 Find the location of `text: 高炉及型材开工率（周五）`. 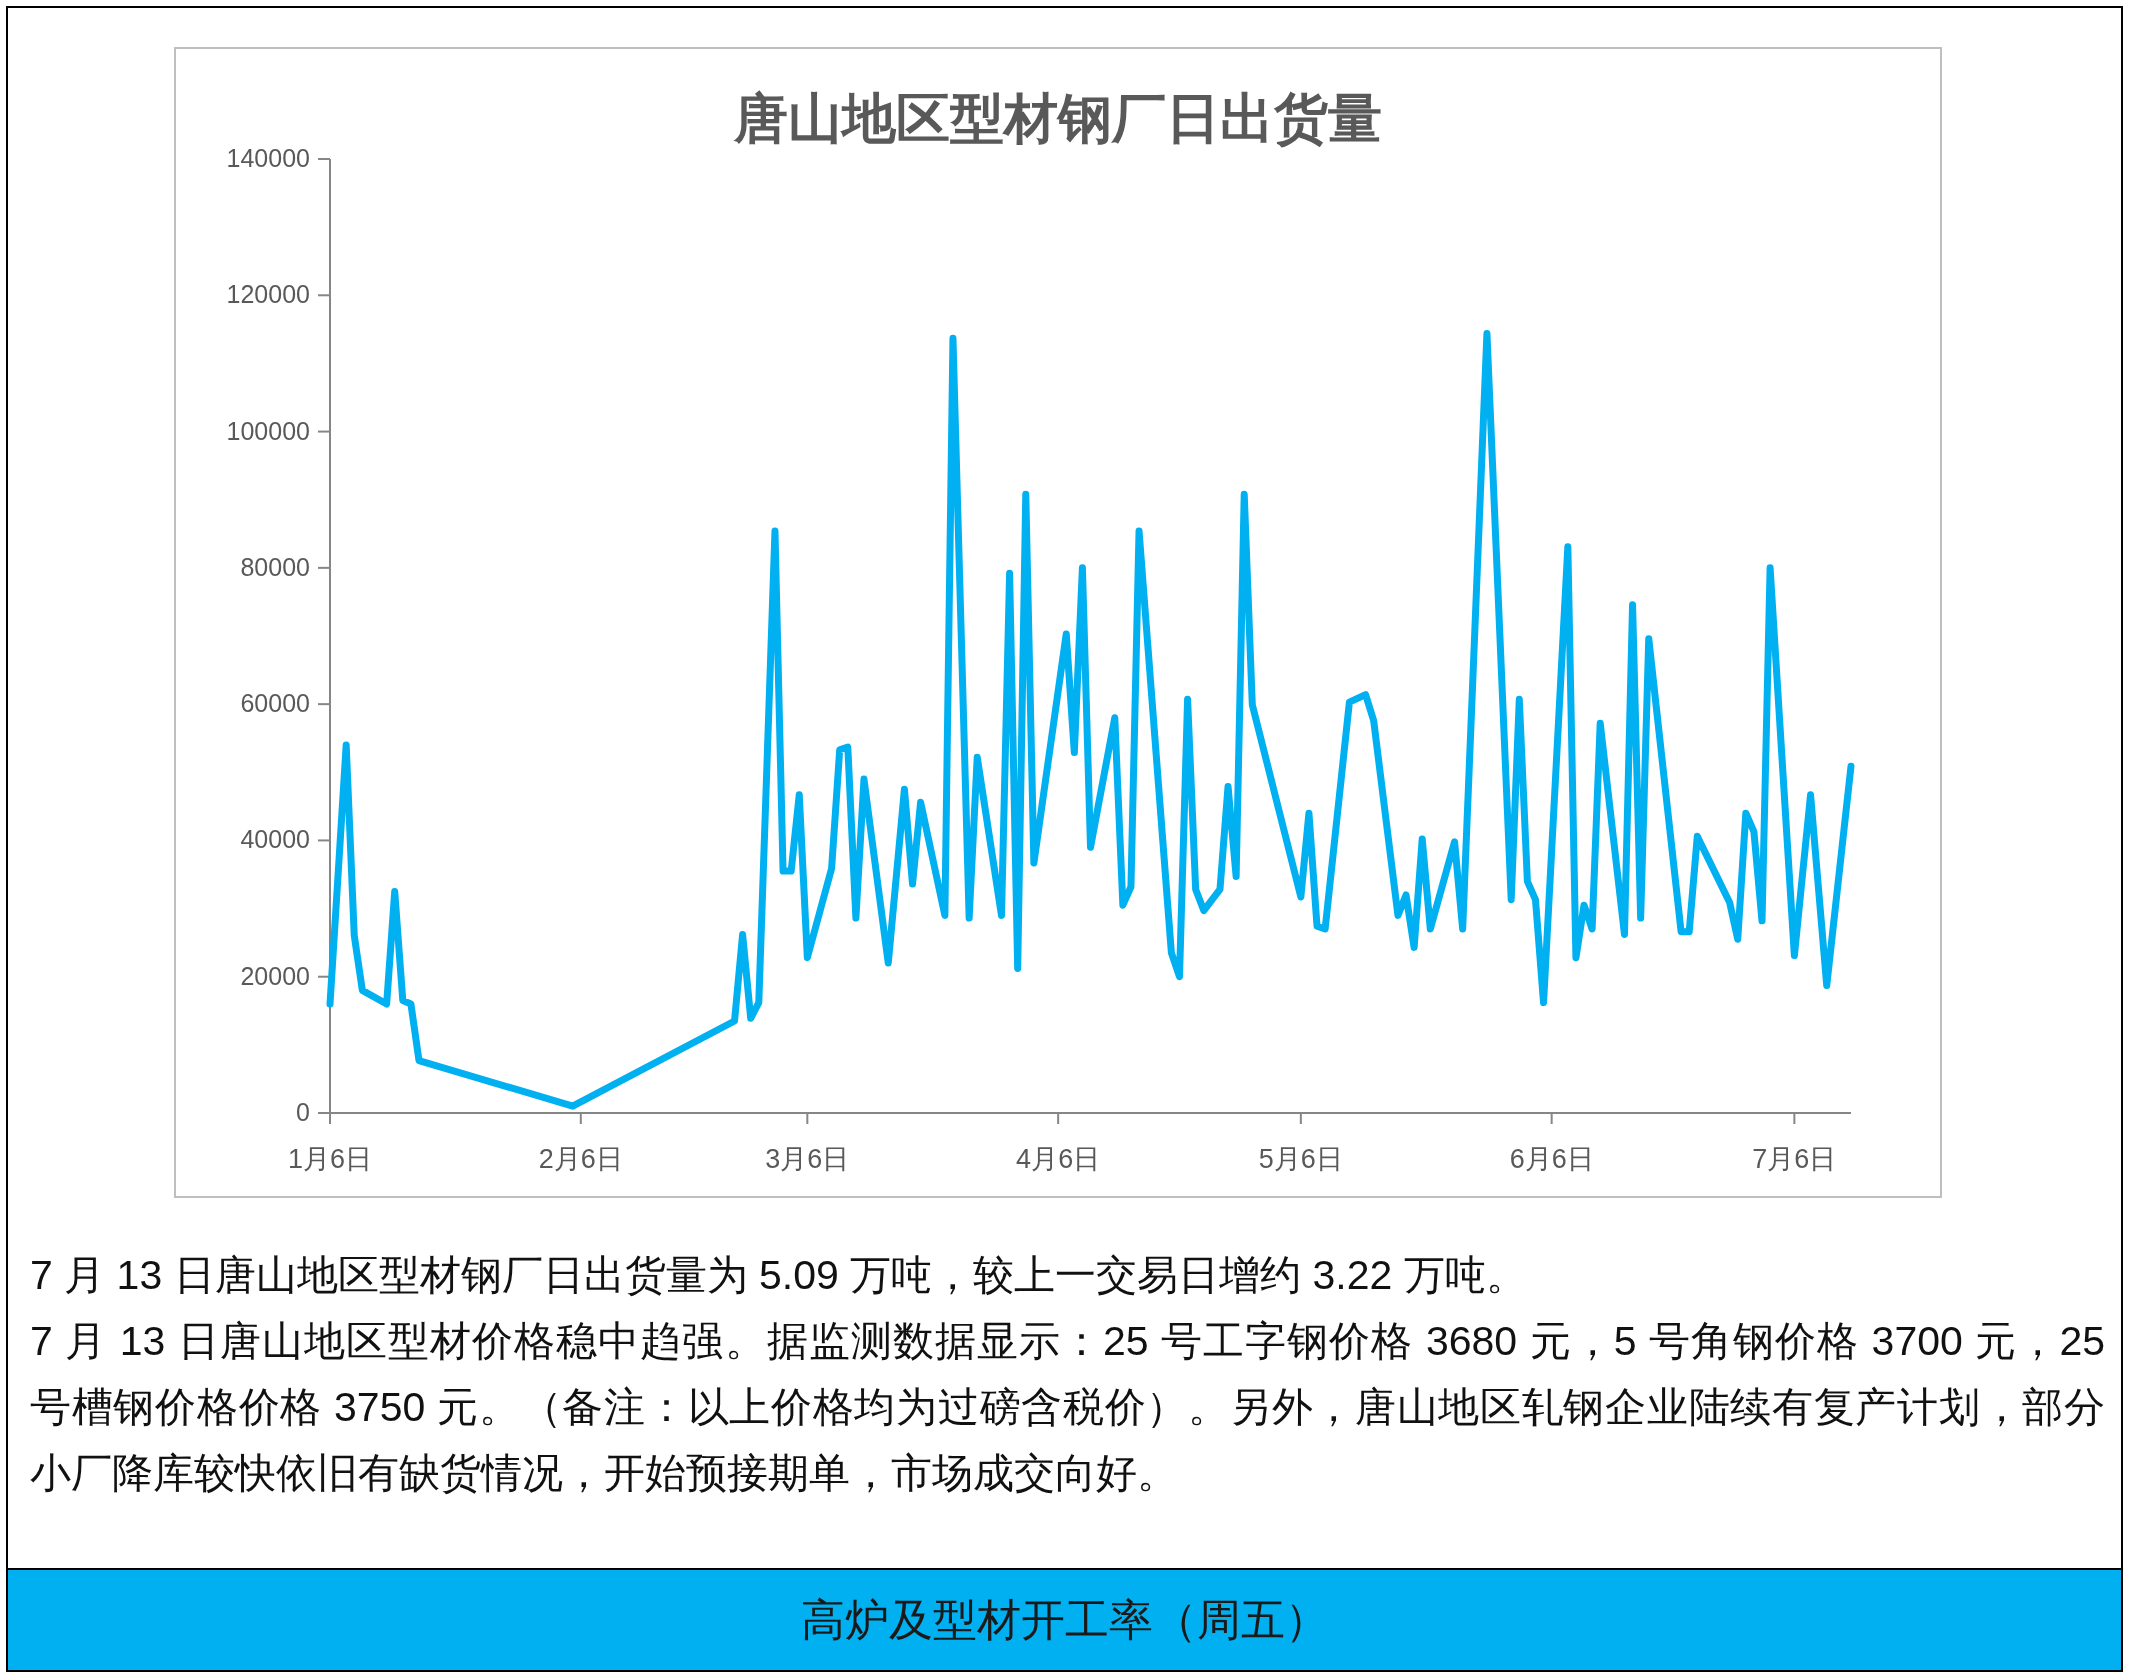

text: 高炉及型材开工率（周五） is located at coordinates (1064, 1619).